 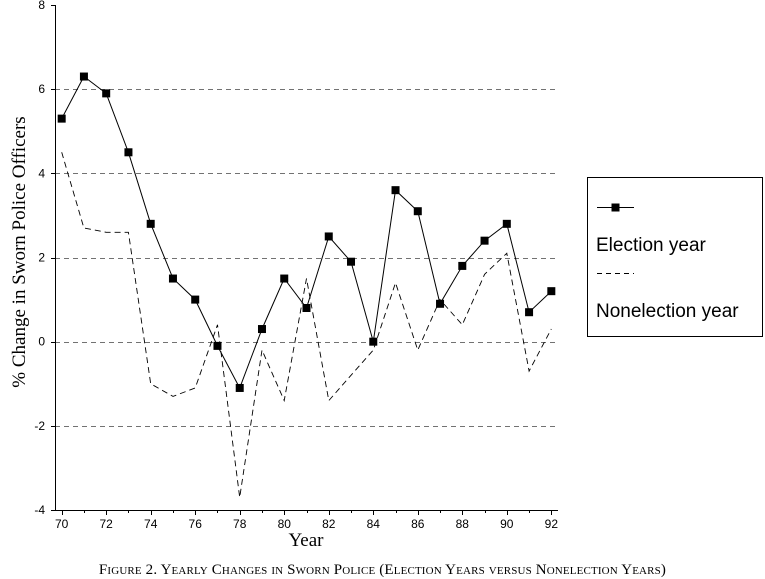 What do you see at coordinates (240, 524) in the screenshot?
I see `x-tick-label: 78` at bounding box center [240, 524].